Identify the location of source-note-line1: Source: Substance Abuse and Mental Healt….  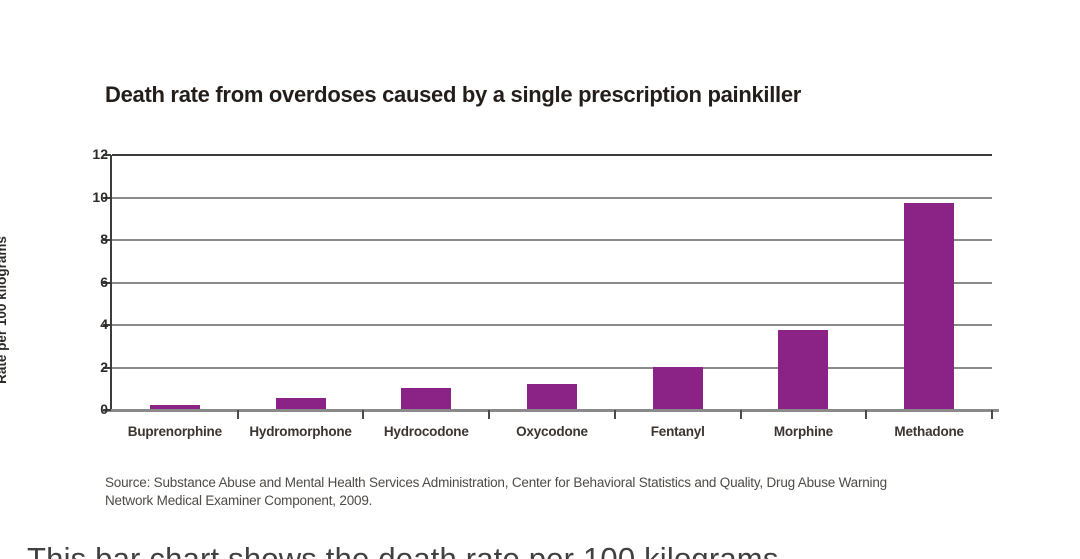
(496, 482).